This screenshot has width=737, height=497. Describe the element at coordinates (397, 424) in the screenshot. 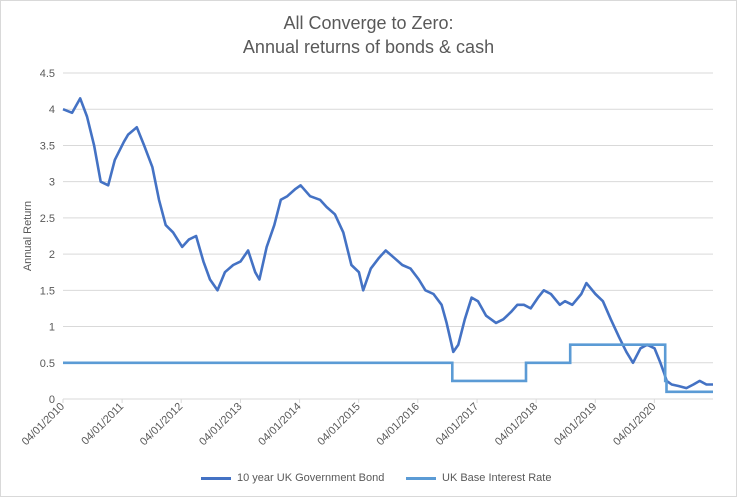

I see `x-tick-label: 04/01/2016` at that location.